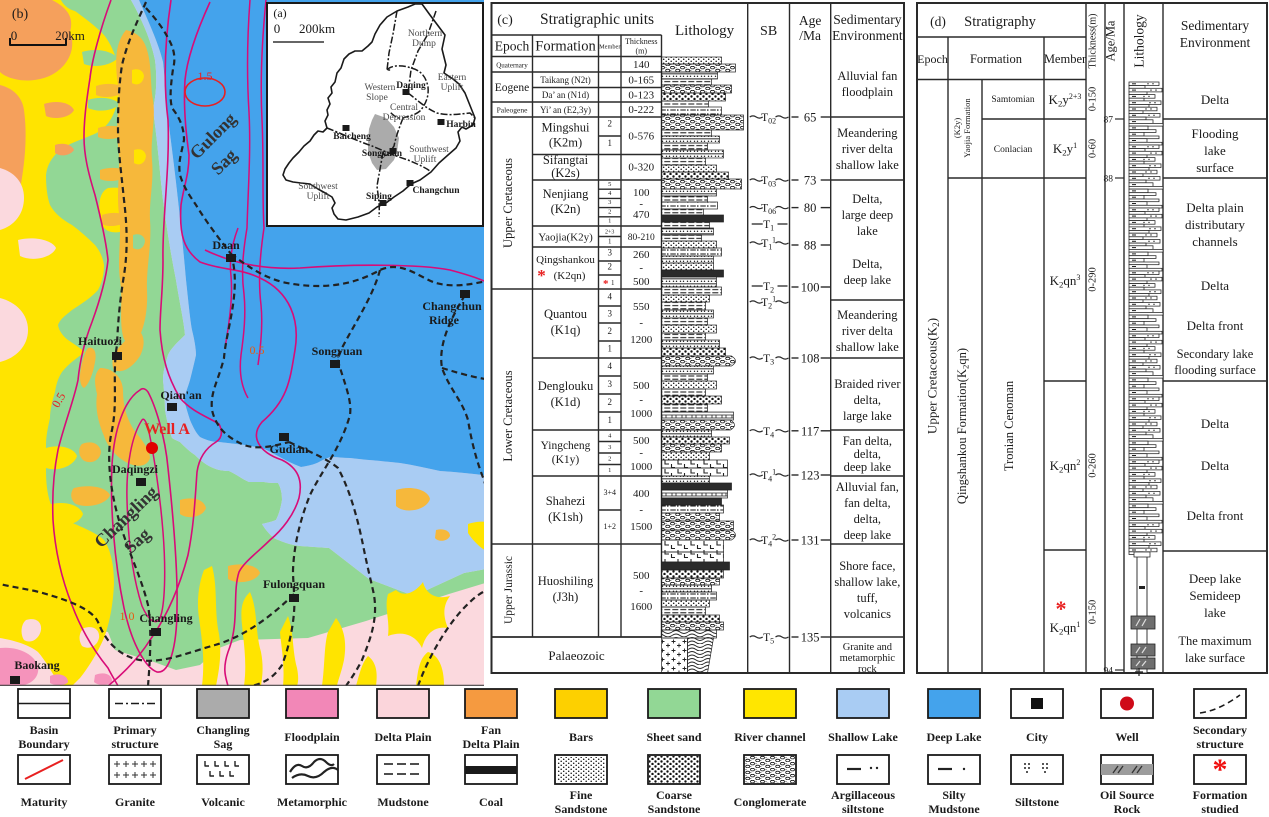  What do you see at coordinates (512, 110) in the screenshot?
I see `svg-text: Paleogene` at bounding box center [512, 110].